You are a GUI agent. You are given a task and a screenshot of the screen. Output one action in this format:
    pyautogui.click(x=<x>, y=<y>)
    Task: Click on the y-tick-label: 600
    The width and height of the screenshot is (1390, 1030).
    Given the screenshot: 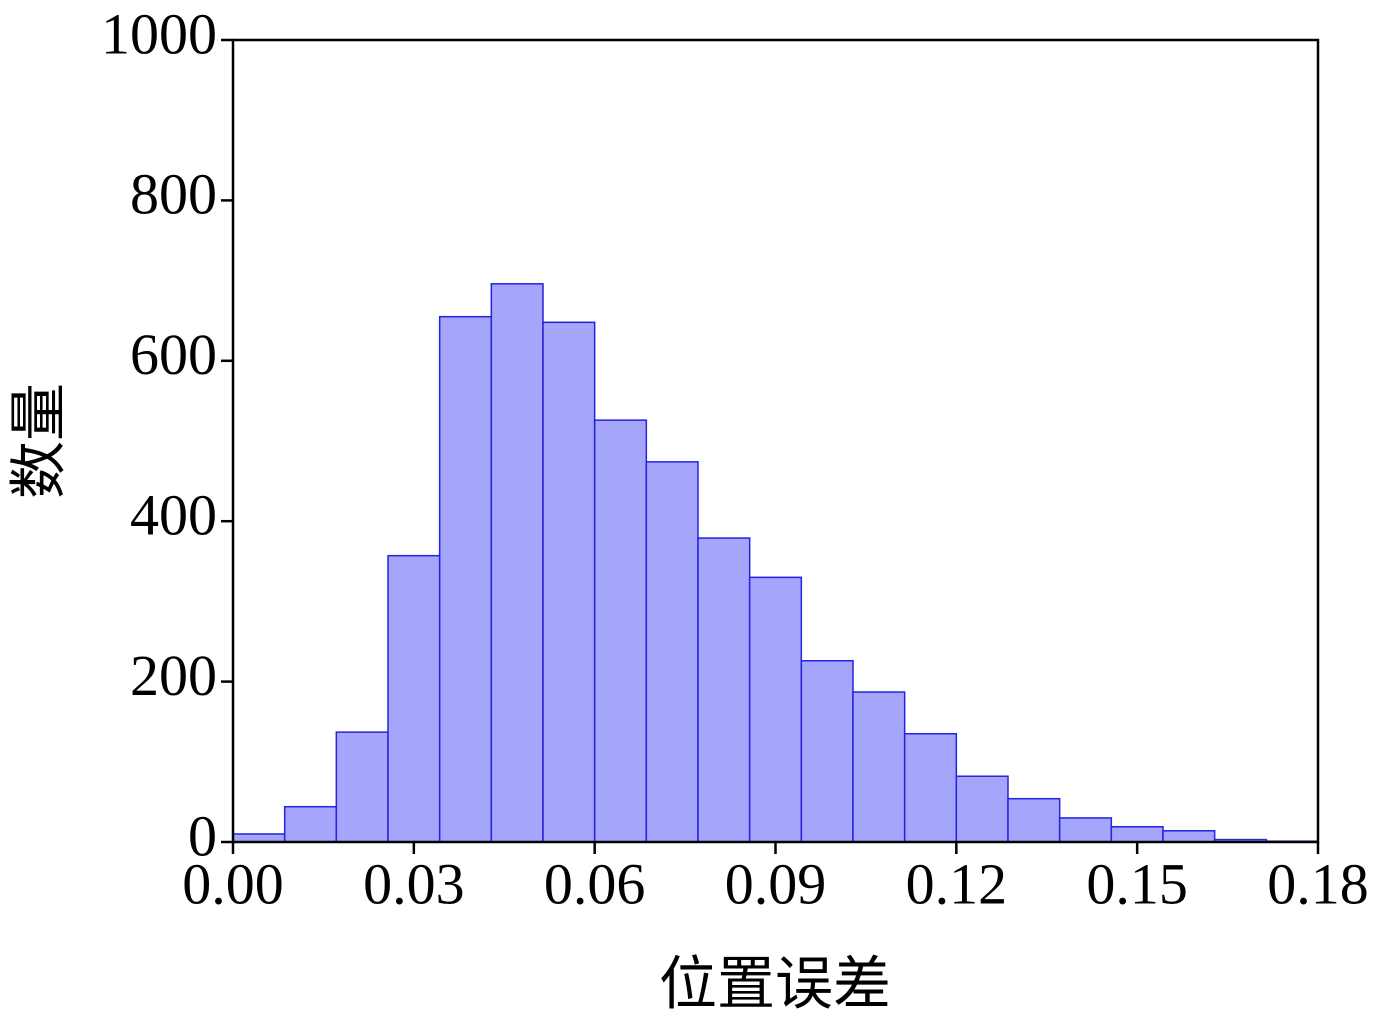 What is the action you would take?
    pyautogui.click(x=173, y=354)
    